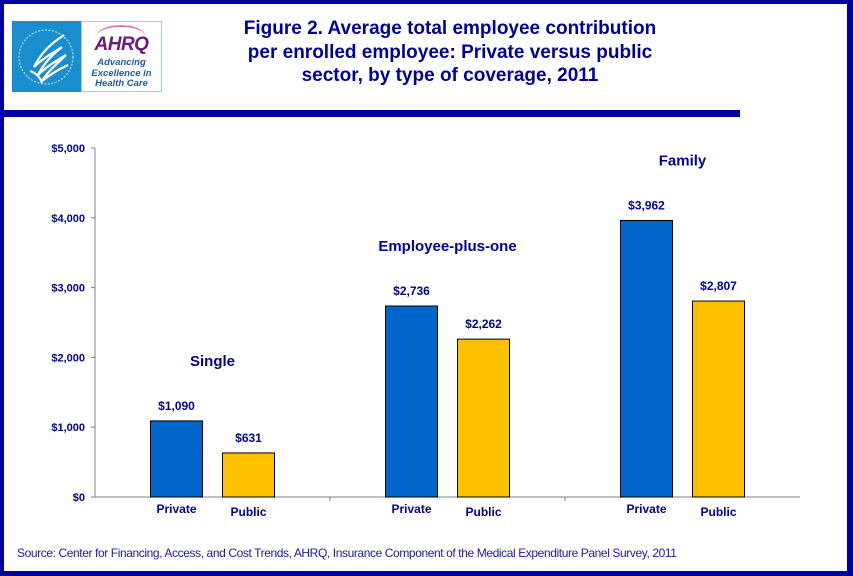 The width and height of the screenshot is (853, 576). What do you see at coordinates (46, 56) in the screenshot?
I see `hhs-eagle-logo-icon` at bounding box center [46, 56].